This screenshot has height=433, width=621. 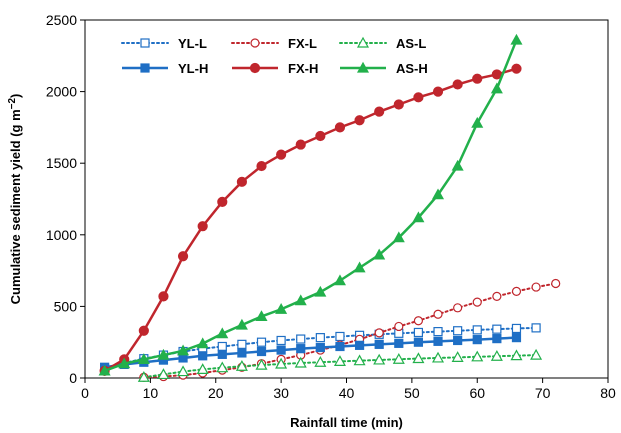 What do you see at coordinates (349, 330) in the screenshot?
I see `series-line-fx-l` at bounding box center [349, 330].